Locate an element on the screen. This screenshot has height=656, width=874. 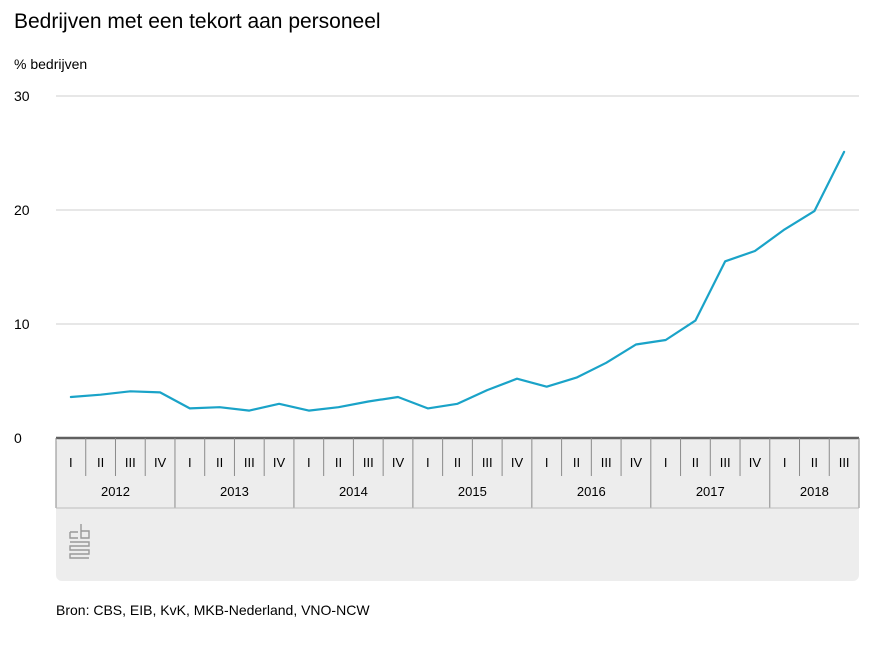
y-axis-label: % bedrijven is located at coordinates (51, 64).